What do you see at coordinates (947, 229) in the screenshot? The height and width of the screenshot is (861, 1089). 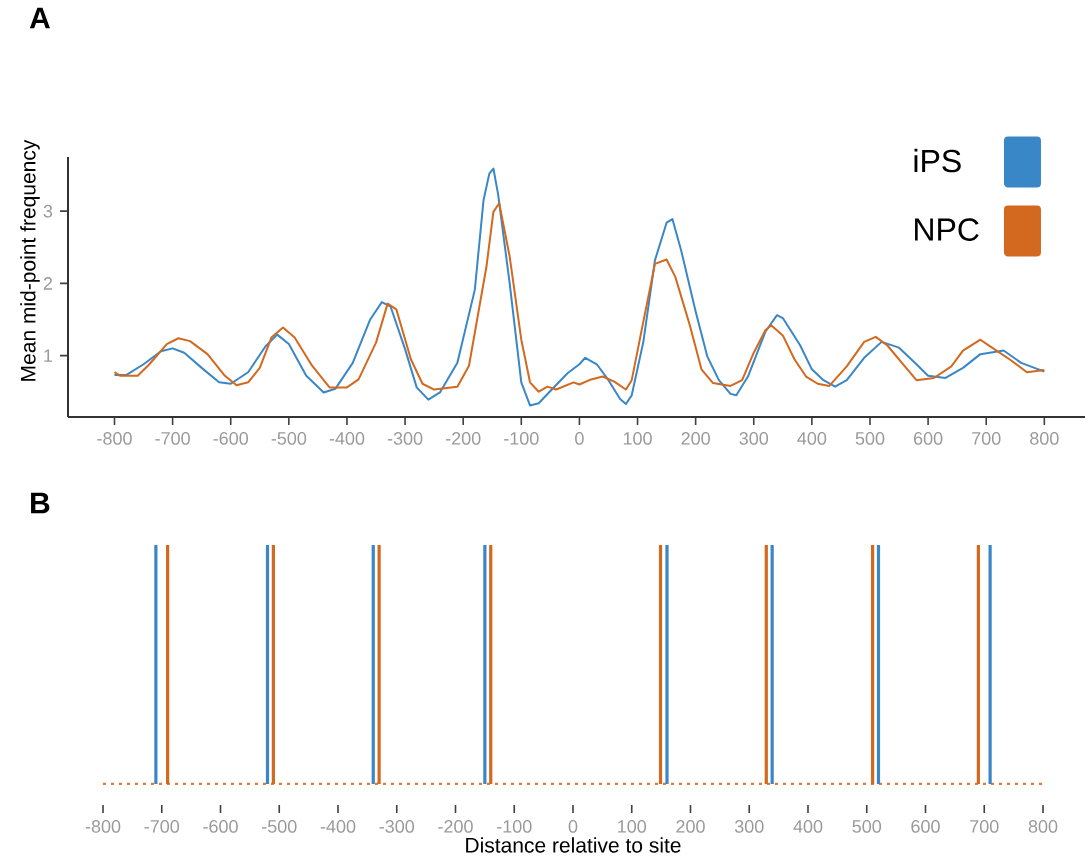 I see `legend-label: NPC` at bounding box center [947, 229].